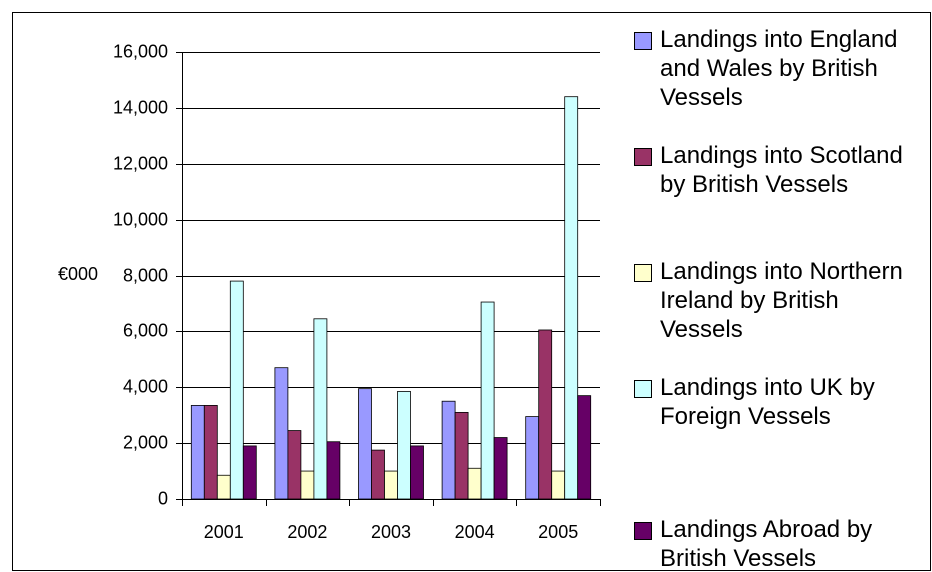  What do you see at coordinates (391, 532) in the screenshot?
I see `x-tick-label: 2003` at bounding box center [391, 532].